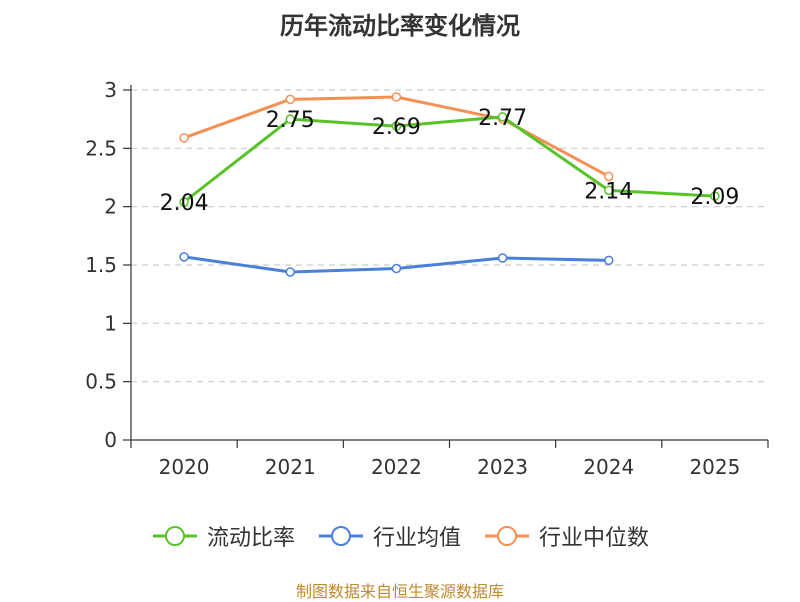  I want to click on x-tick-label: 2024, so click(608, 467).